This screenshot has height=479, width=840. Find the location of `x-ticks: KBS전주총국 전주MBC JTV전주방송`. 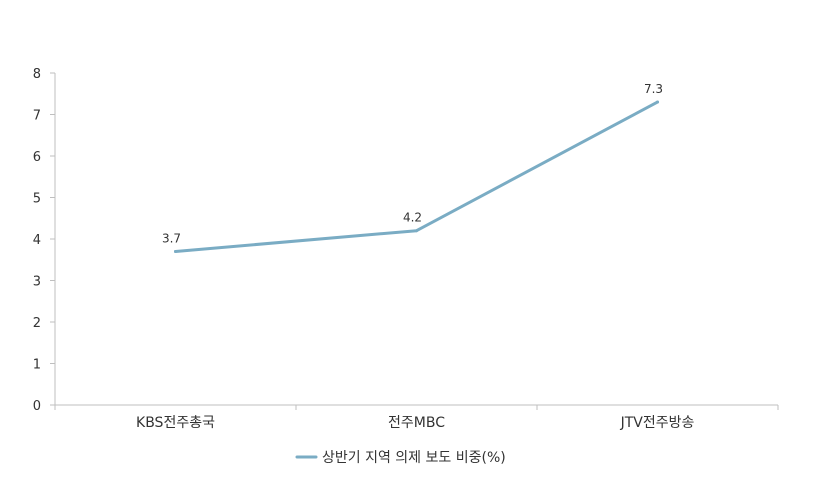

x-ticks: KBS전주총국 전주MBC JTV전주방송 is located at coordinates (416, 418).